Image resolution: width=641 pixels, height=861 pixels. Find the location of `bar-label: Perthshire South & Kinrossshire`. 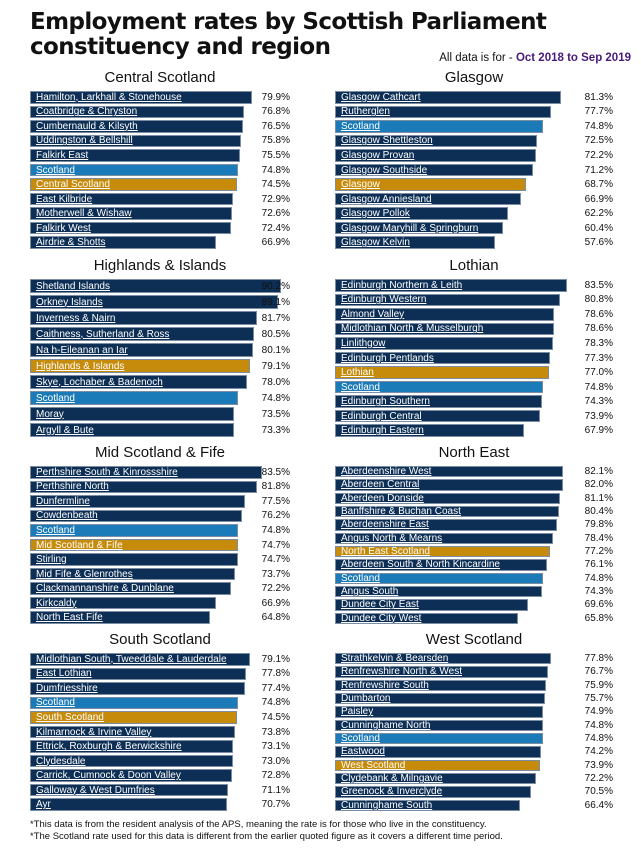

bar-label: Perthshire South & Kinrossshire is located at coordinates (107, 472).